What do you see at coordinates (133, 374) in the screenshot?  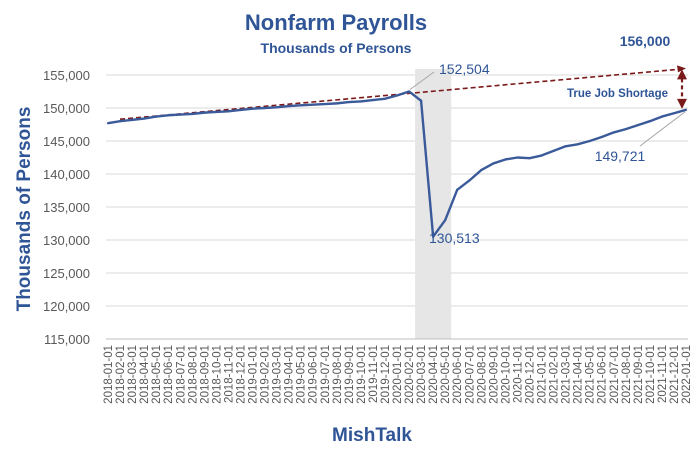 I see `x-tick-label: 2018-03-01` at bounding box center [133, 374].